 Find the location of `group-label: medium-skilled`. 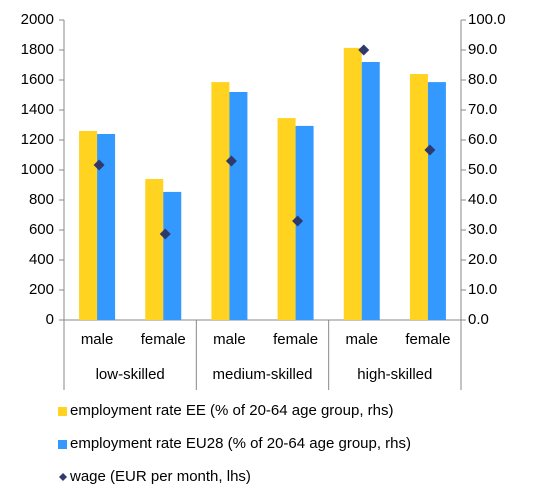

group-label: medium-skilled is located at coordinates (262, 374).